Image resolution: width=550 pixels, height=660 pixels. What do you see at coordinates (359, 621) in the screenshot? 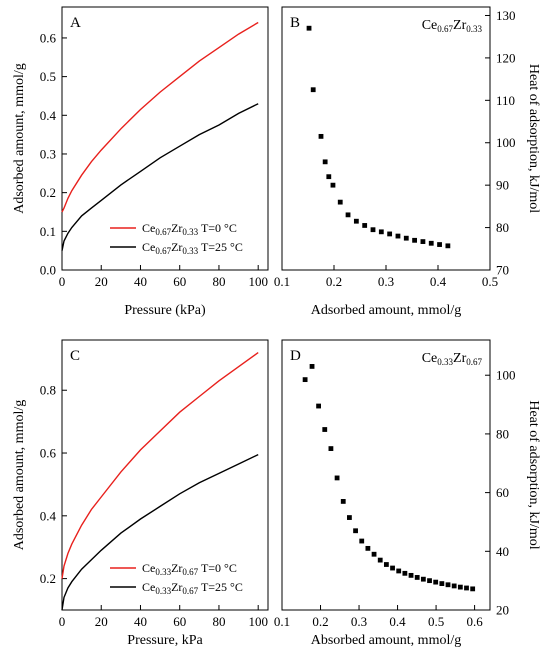
I see `x-tick-label: 0.3` at bounding box center [359, 621].